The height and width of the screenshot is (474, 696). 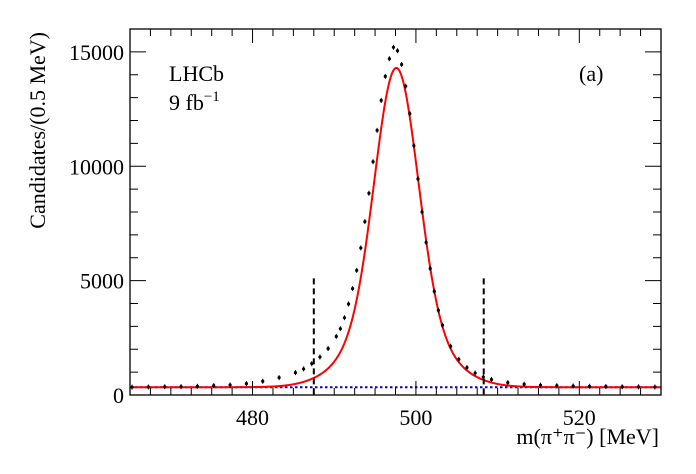 What do you see at coordinates (196, 73) in the screenshot?
I see `experiment-label: LHCb` at bounding box center [196, 73].